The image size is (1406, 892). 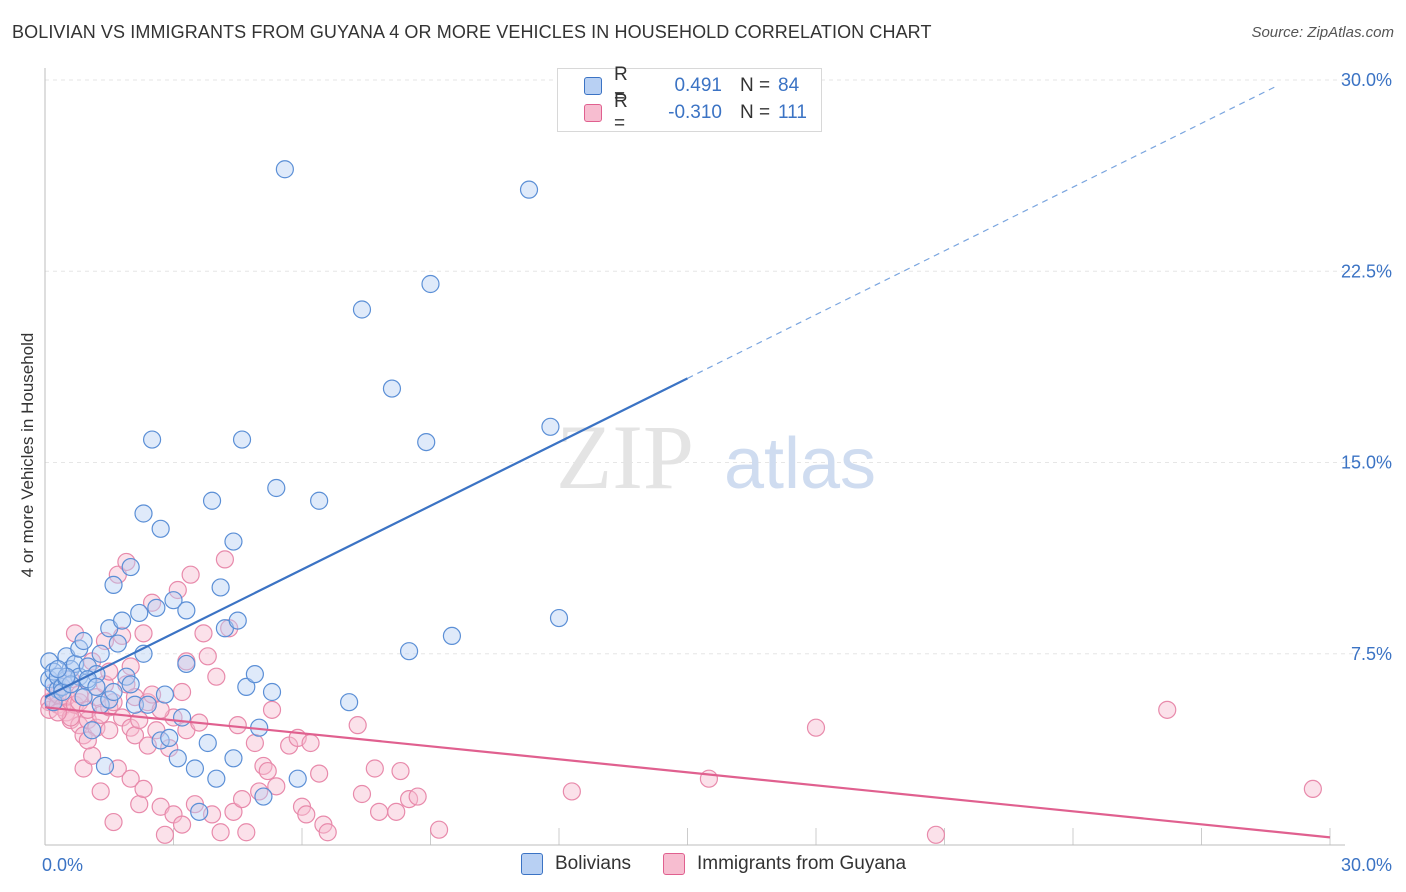 I want to click on legend-row-guyana: R = -0.310 N = 111, so click(x=695, y=112).